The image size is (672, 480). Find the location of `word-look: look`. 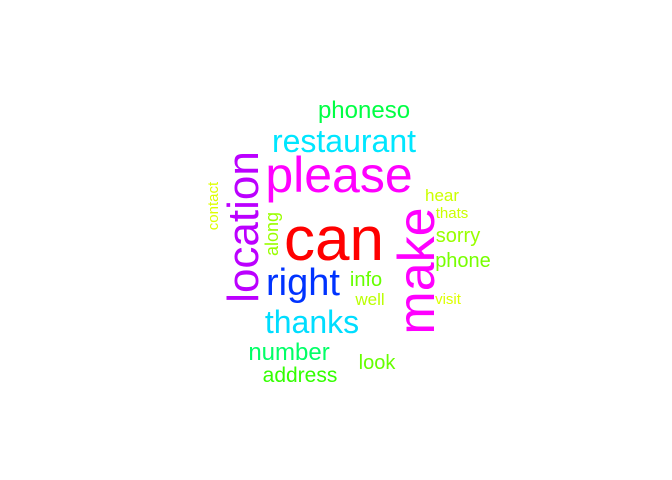

word-look: look is located at coordinates (378, 363).